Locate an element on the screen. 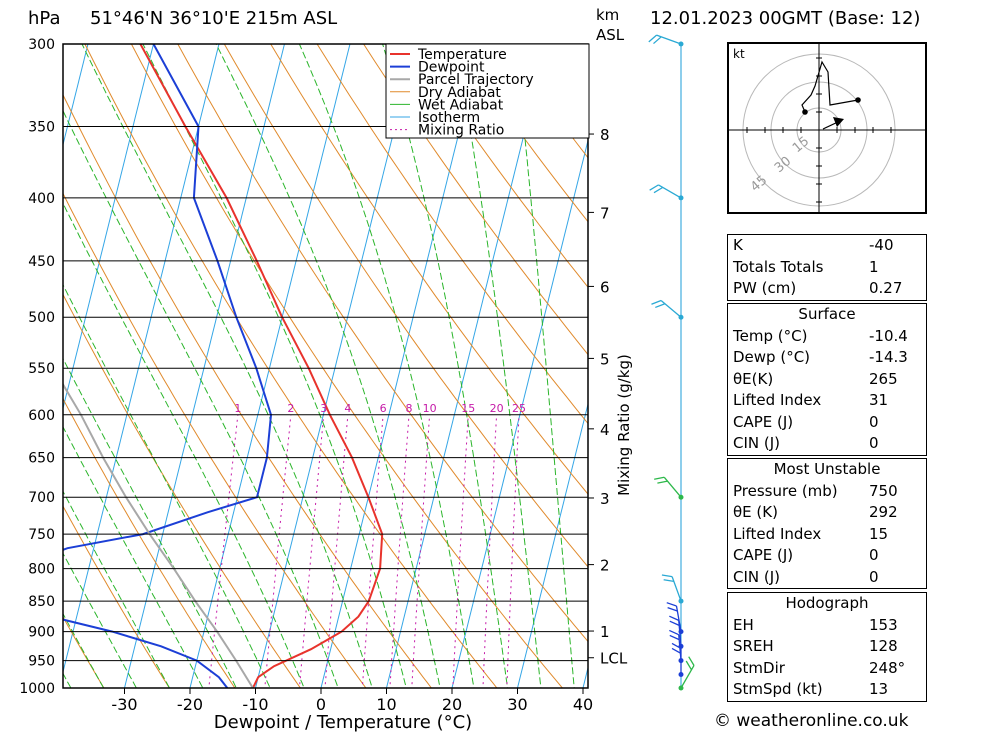 This screenshot has width=1000, height=733. mu-row: CIN (J) 0 is located at coordinates (806, 576).